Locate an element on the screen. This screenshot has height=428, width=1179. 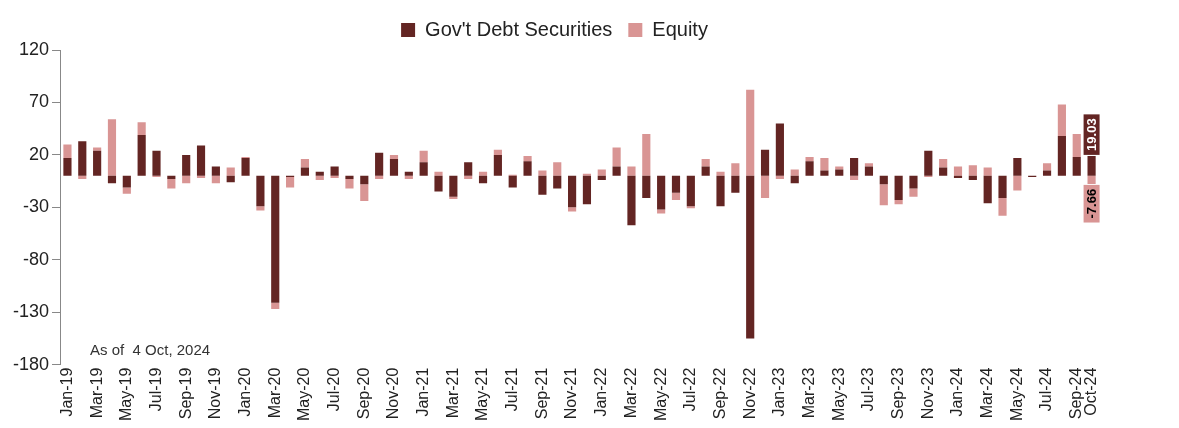
x-tick-label: Mar-24 is located at coordinates (987, 393).